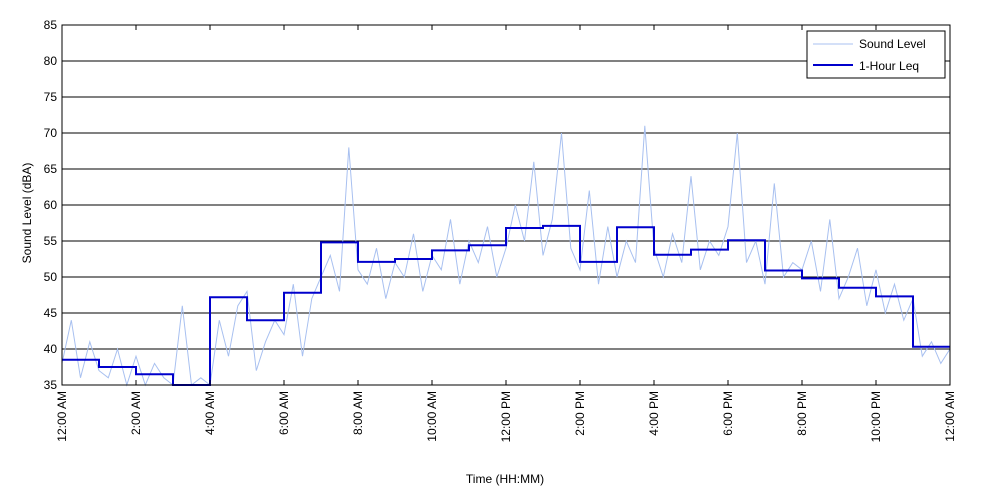  What do you see at coordinates (51, 169) in the screenshot?
I see `y-tick-label: 65` at bounding box center [51, 169].